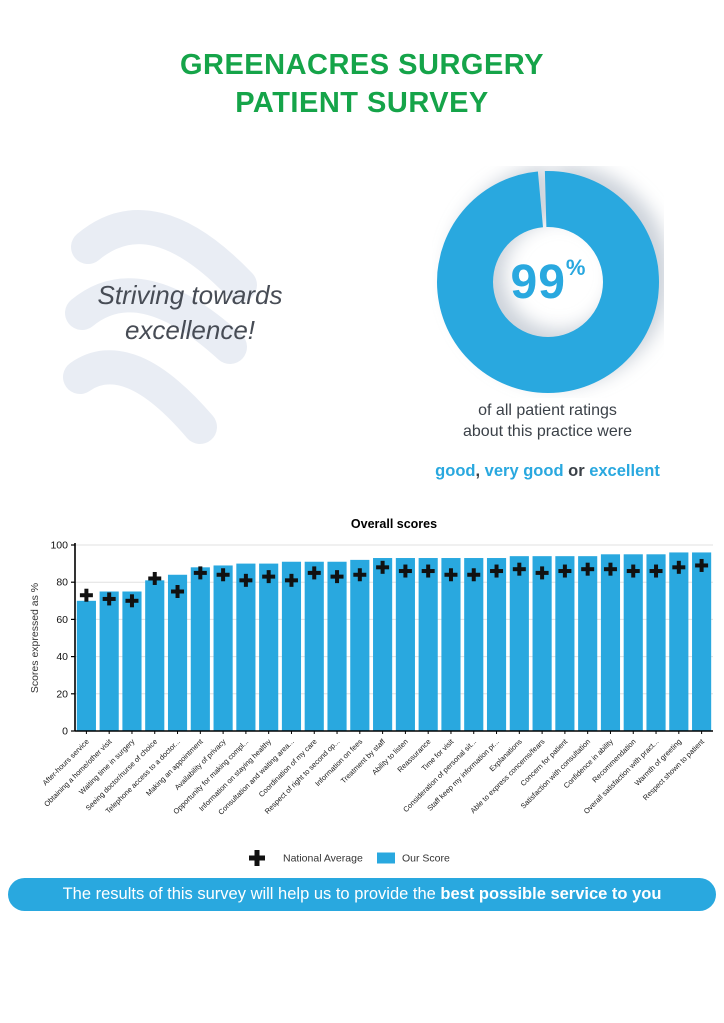  Describe the element at coordinates (190, 330) in the screenshot. I see `tagline-line2: excellence!` at that location.